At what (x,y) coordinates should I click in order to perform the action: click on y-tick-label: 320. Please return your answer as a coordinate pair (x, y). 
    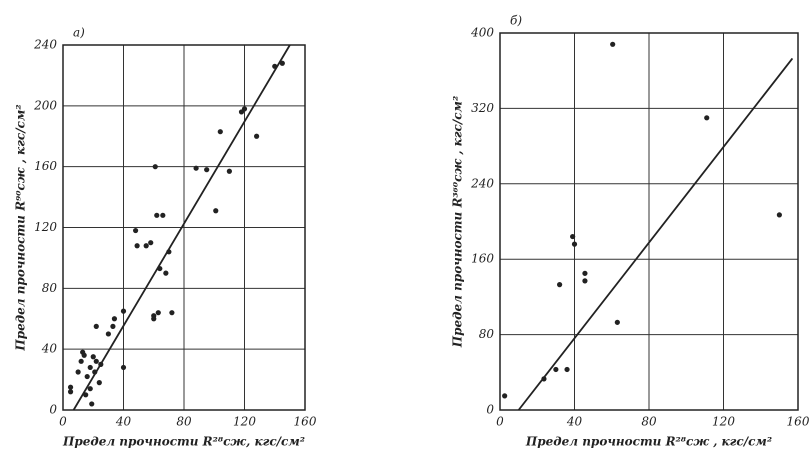
    Looking at the image, I should click on (482, 108).